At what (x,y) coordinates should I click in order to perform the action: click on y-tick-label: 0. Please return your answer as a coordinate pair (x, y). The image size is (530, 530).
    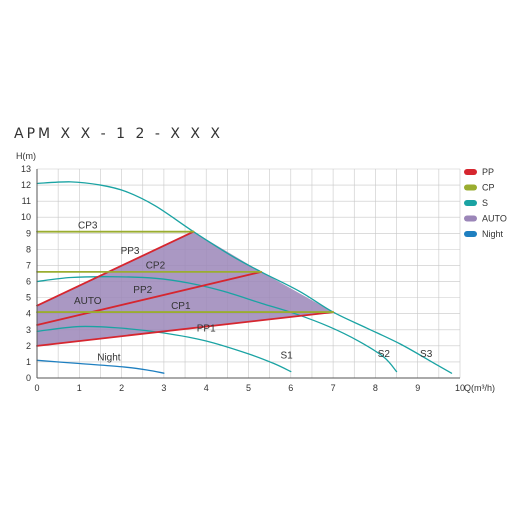
    Looking at the image, I should click on (28, 378).